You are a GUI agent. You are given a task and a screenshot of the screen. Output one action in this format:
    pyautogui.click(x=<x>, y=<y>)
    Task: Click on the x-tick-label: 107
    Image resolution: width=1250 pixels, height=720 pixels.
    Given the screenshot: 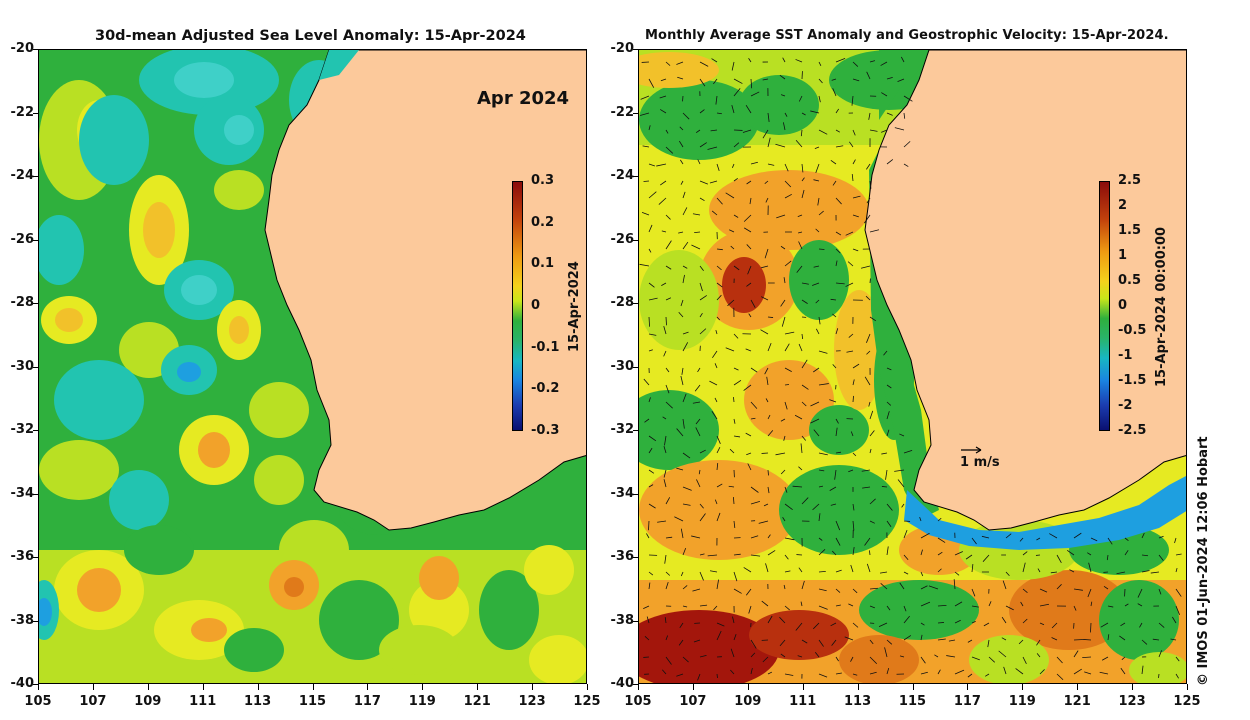 What is the action you would take?
    pyautogui.click(x=93, y=701)
    